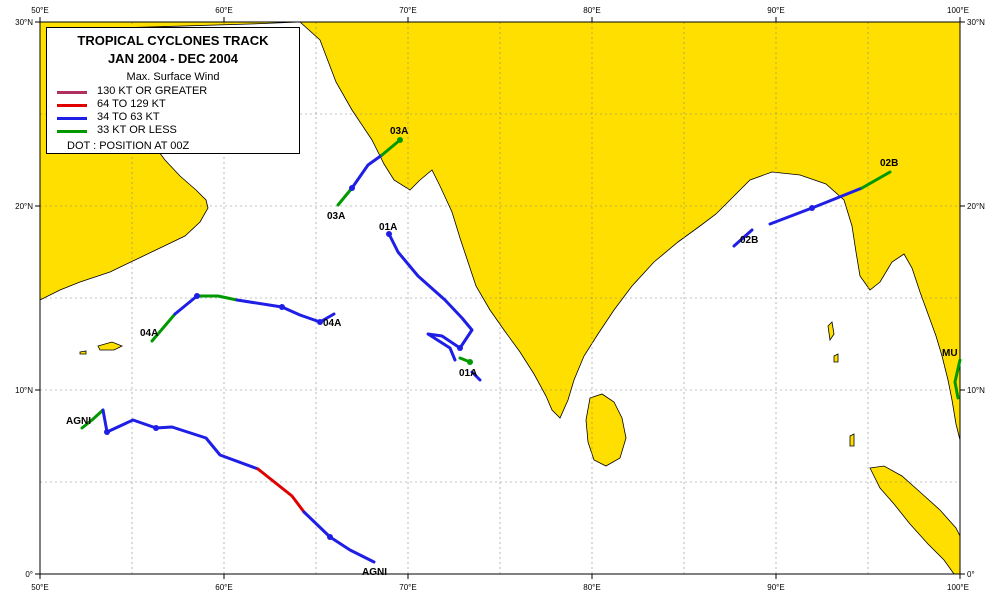 The height and width of the screenshot is (596, 1000). I want to click on track-mu-green, so click(957, 379).